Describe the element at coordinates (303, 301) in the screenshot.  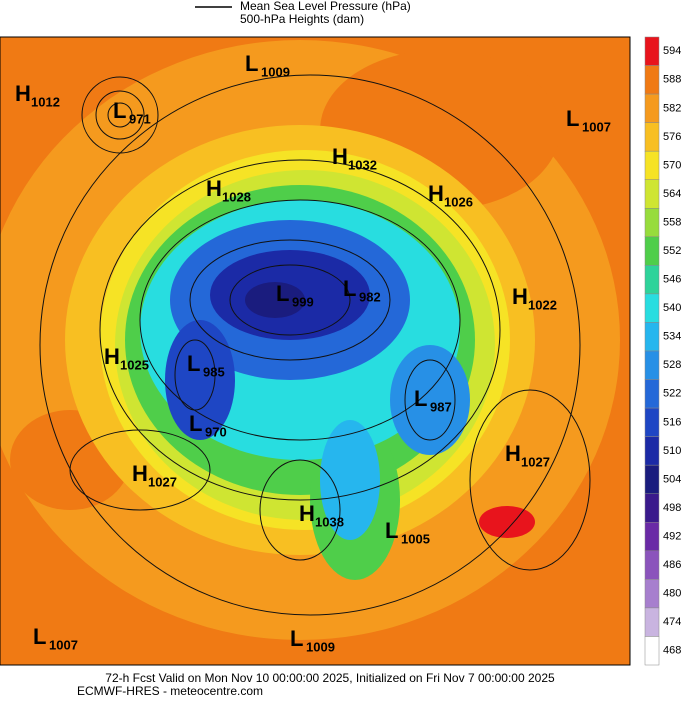
I see `center-pressure: 999` at that location.